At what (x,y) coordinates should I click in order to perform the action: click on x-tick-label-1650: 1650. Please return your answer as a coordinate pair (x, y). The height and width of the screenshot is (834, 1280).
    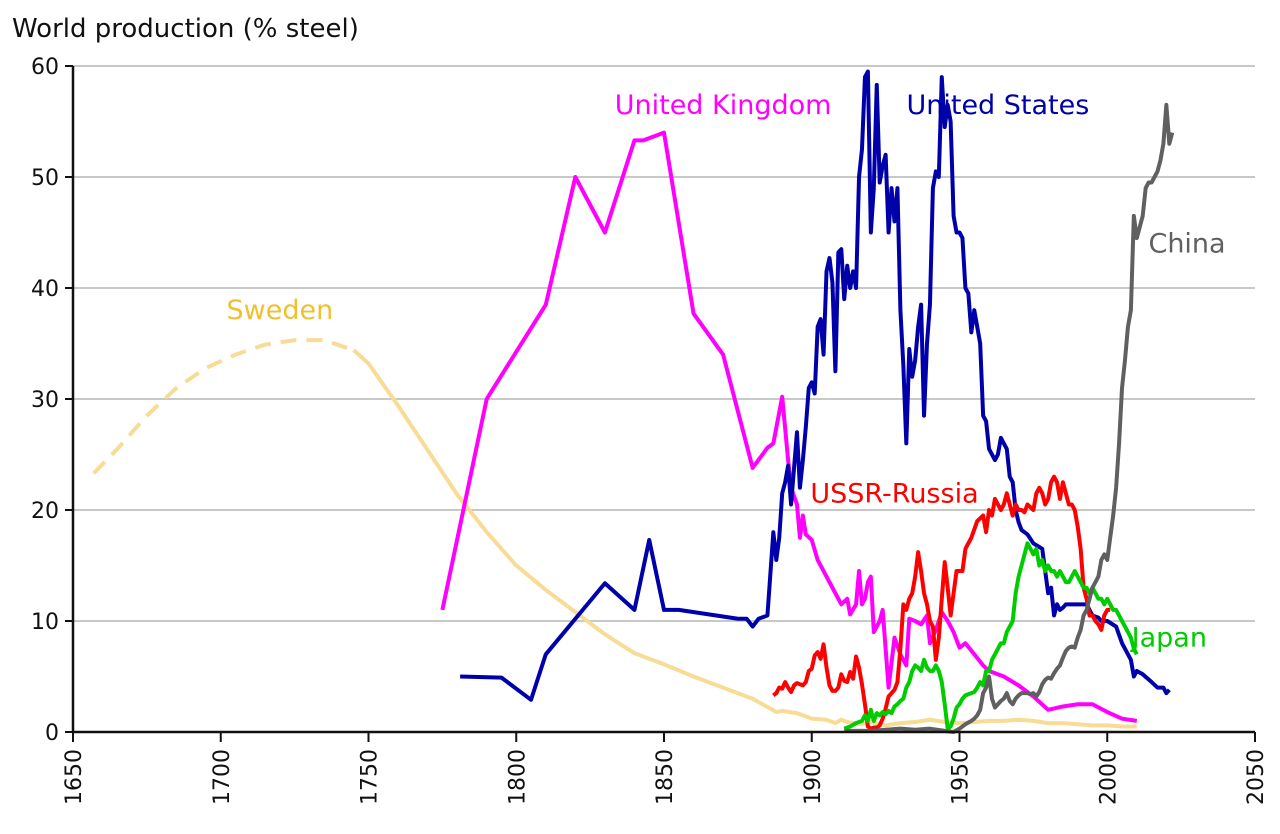
    Looking at the image, I should click on (74, 777).